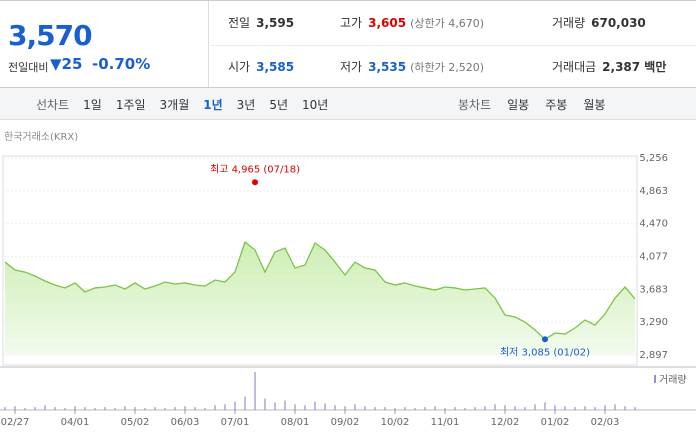 Image resolution: width=696 pixels, height=434 pixels. Describe the element at coordinates (121, 64) in the screenshot. I see `change-rate: -0.70%` at that location.